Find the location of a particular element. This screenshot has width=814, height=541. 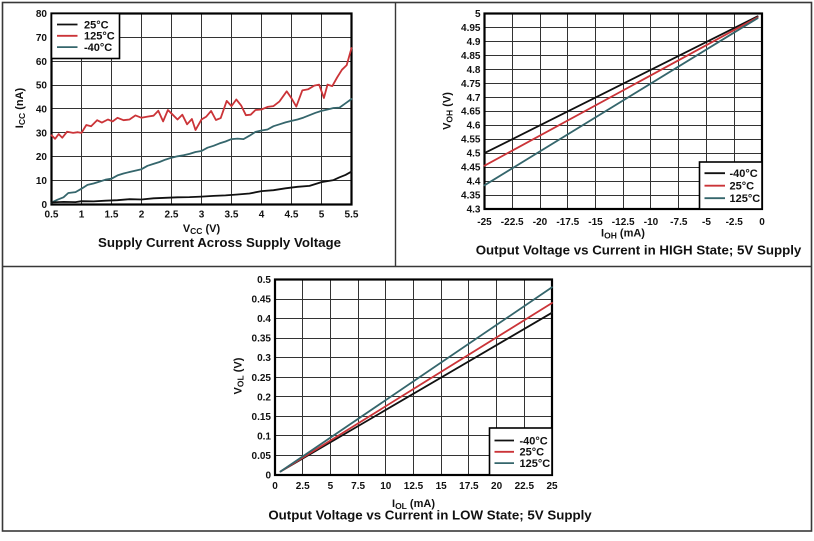

svg-text: 0.05 is located at coordinates (262, 456).